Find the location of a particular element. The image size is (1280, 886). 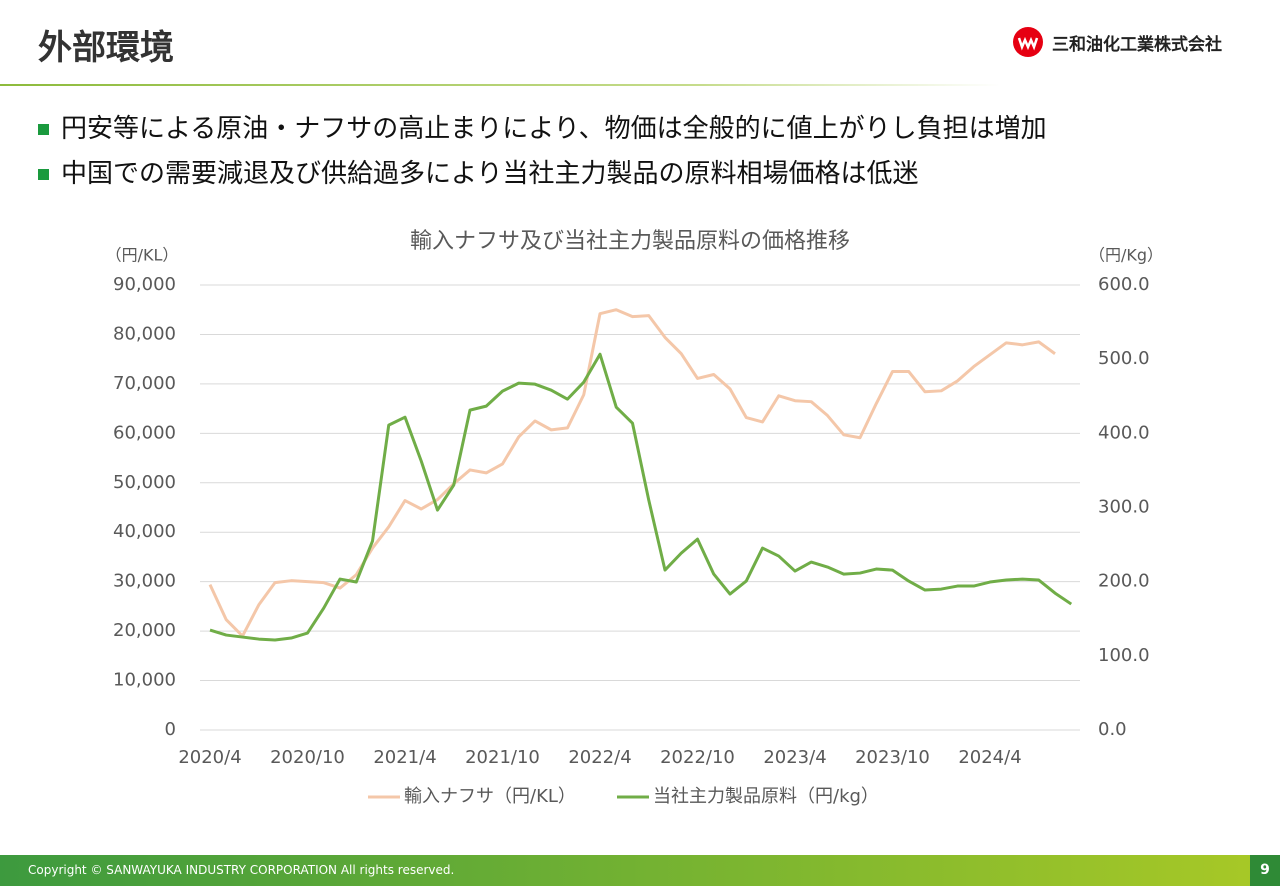

x-tick-label: 2021/4 is located at coordinates (404, 757).